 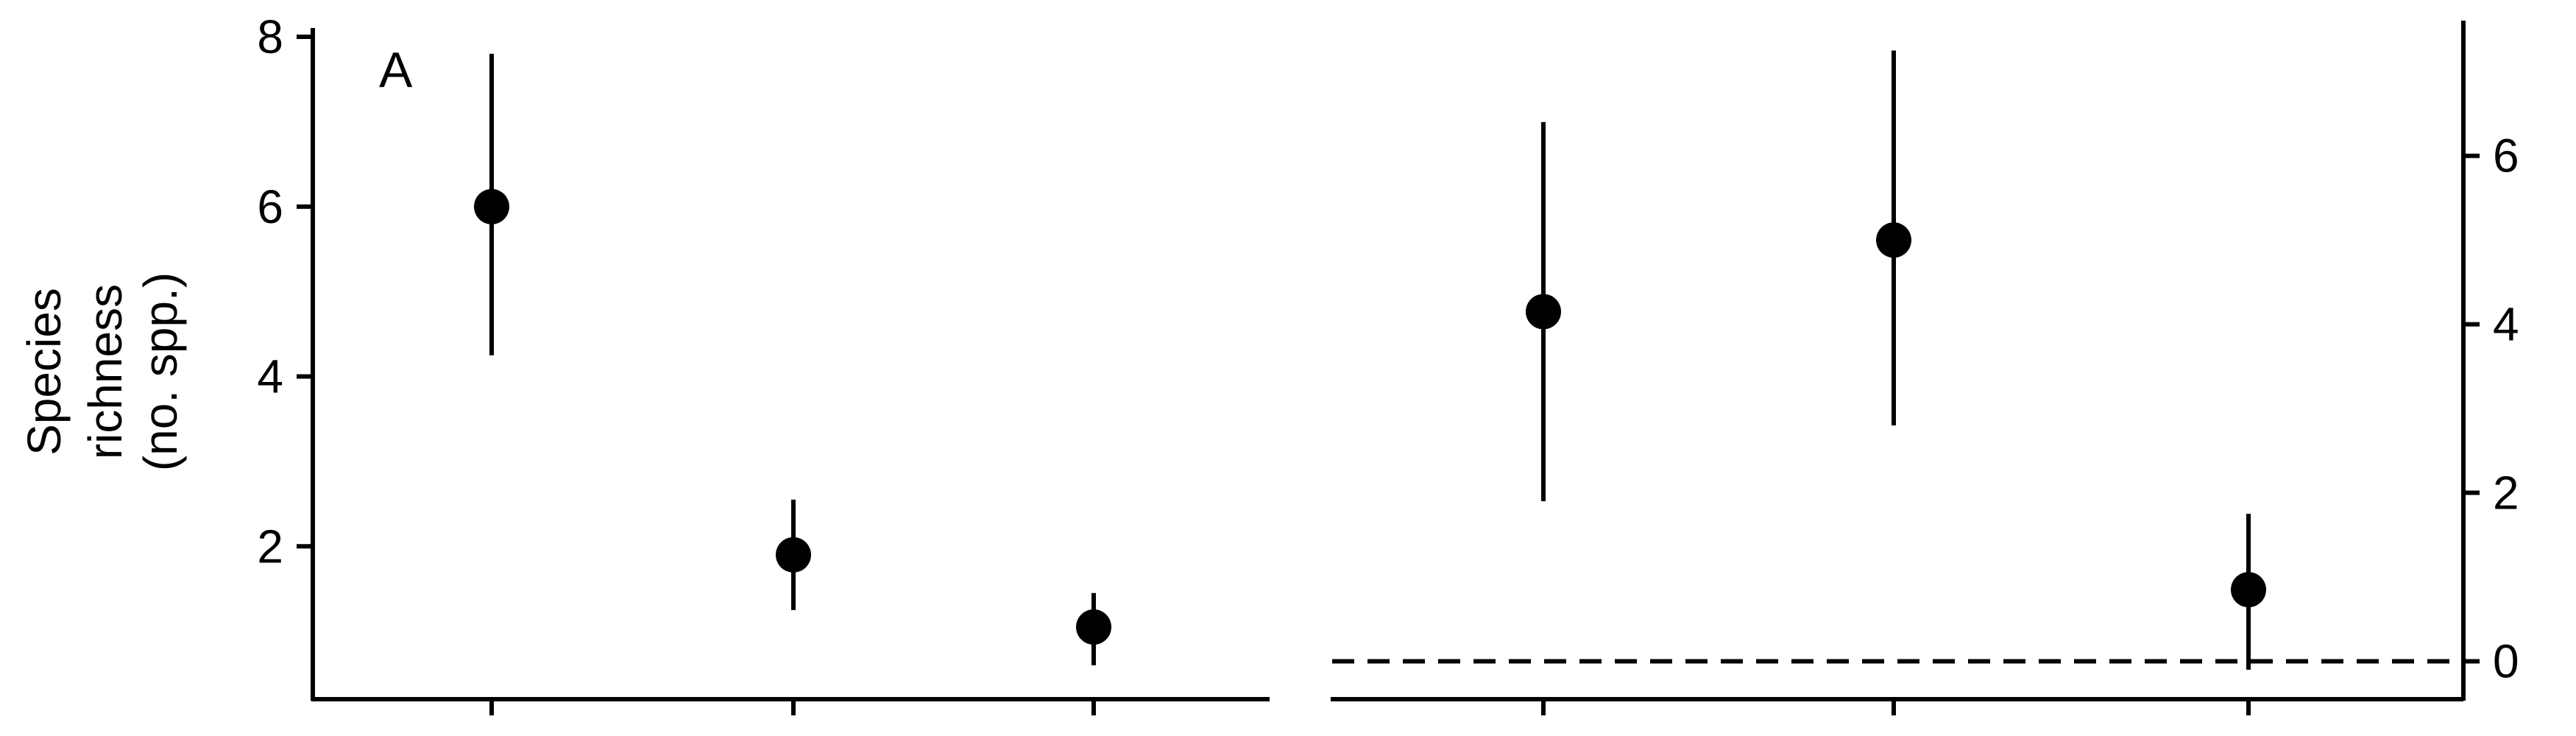 I want to click on y-tick-label: 0, so click(x=2506, y=660).